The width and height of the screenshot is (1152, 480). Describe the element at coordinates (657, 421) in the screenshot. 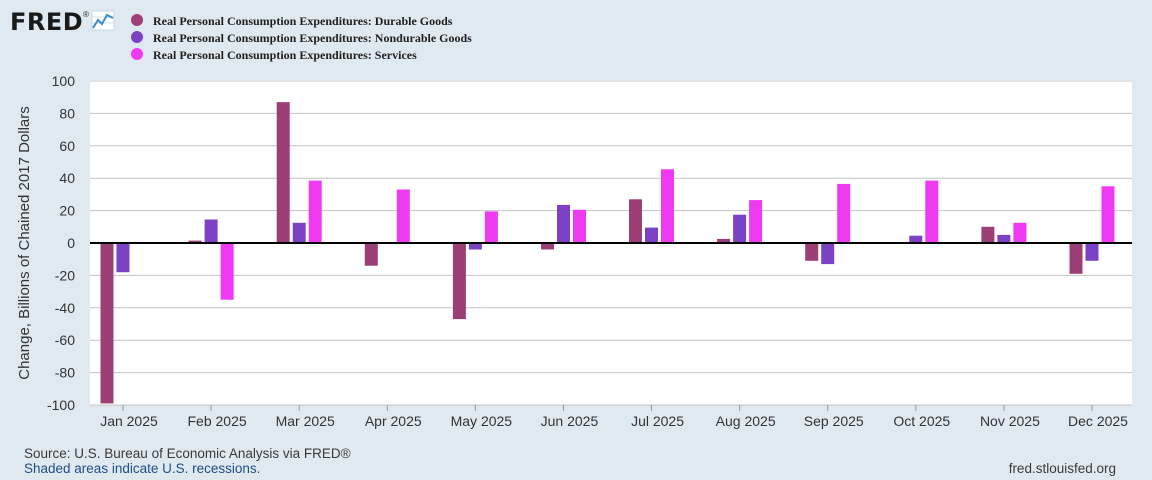

I see `x-tick-label: Jul 2025` at that location.